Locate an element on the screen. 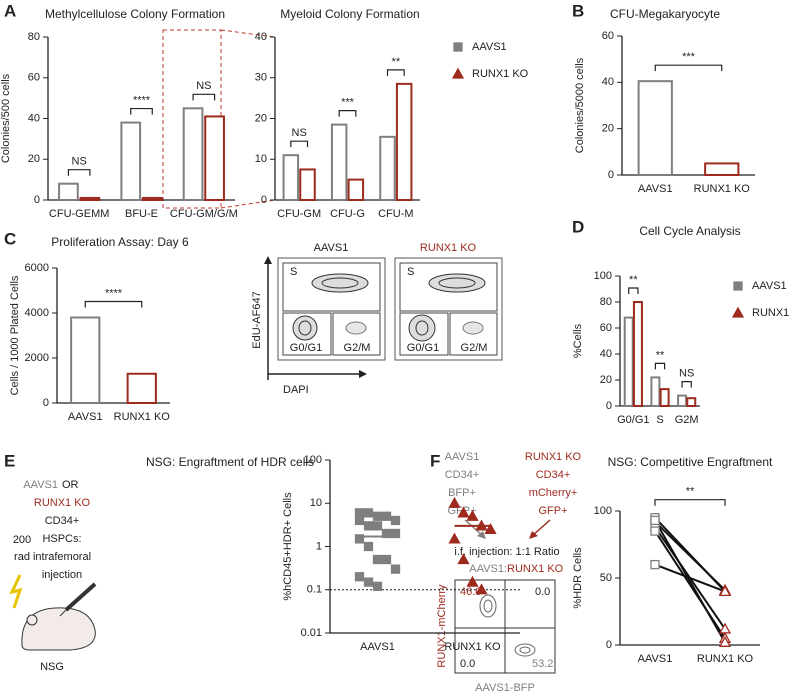  panel-label: A is located at coordinates (10, 10).